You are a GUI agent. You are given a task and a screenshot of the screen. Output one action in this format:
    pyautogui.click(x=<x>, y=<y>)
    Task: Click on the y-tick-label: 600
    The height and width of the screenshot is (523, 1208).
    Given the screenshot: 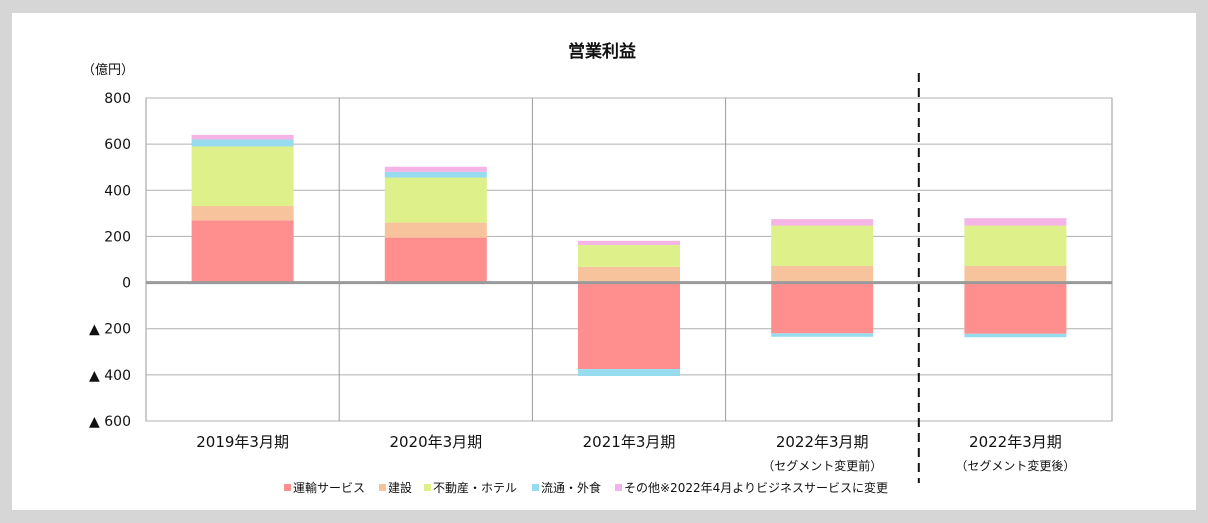 What is the action you would take?
    pyautogui.click(x=117, y=145)
    